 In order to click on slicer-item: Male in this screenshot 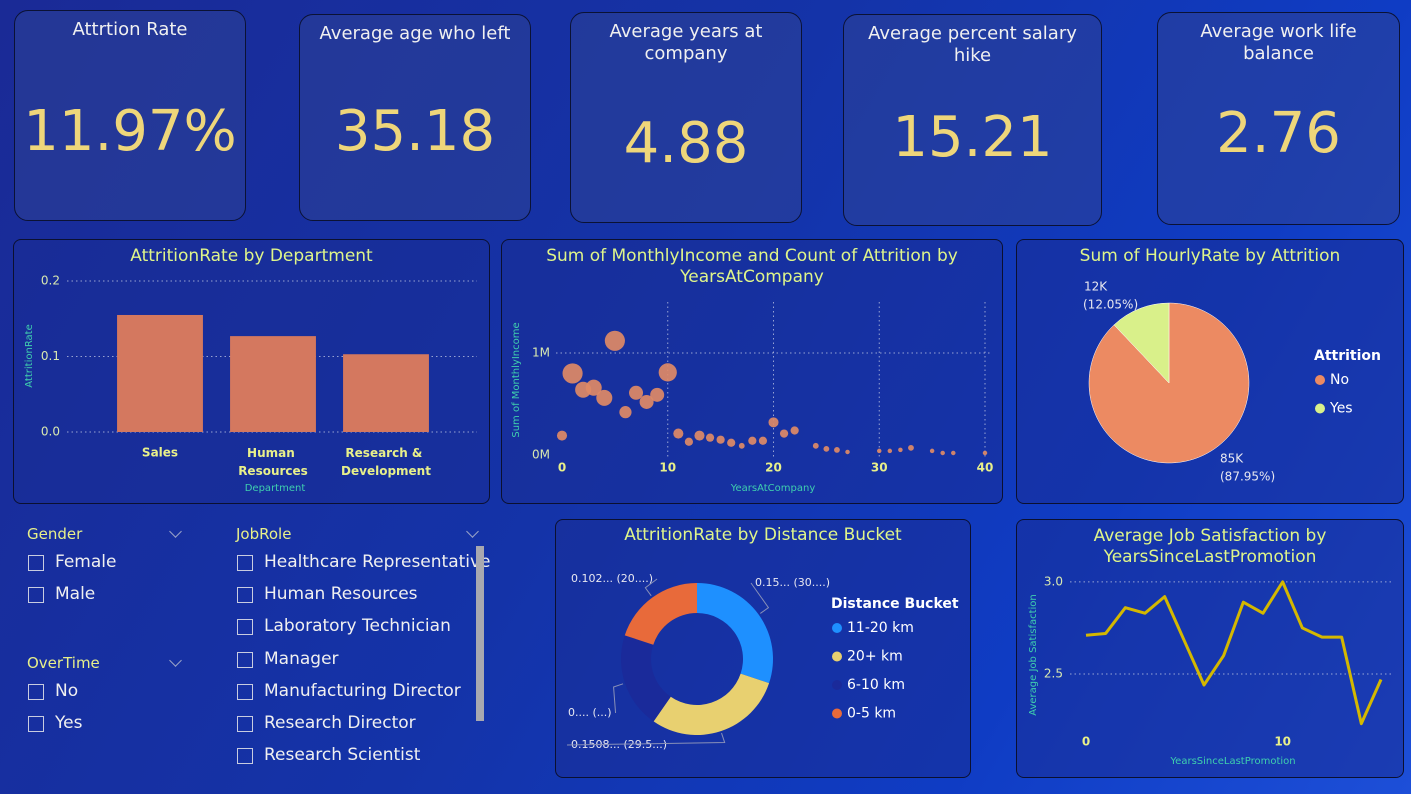, I will do `click(75, 594)`.